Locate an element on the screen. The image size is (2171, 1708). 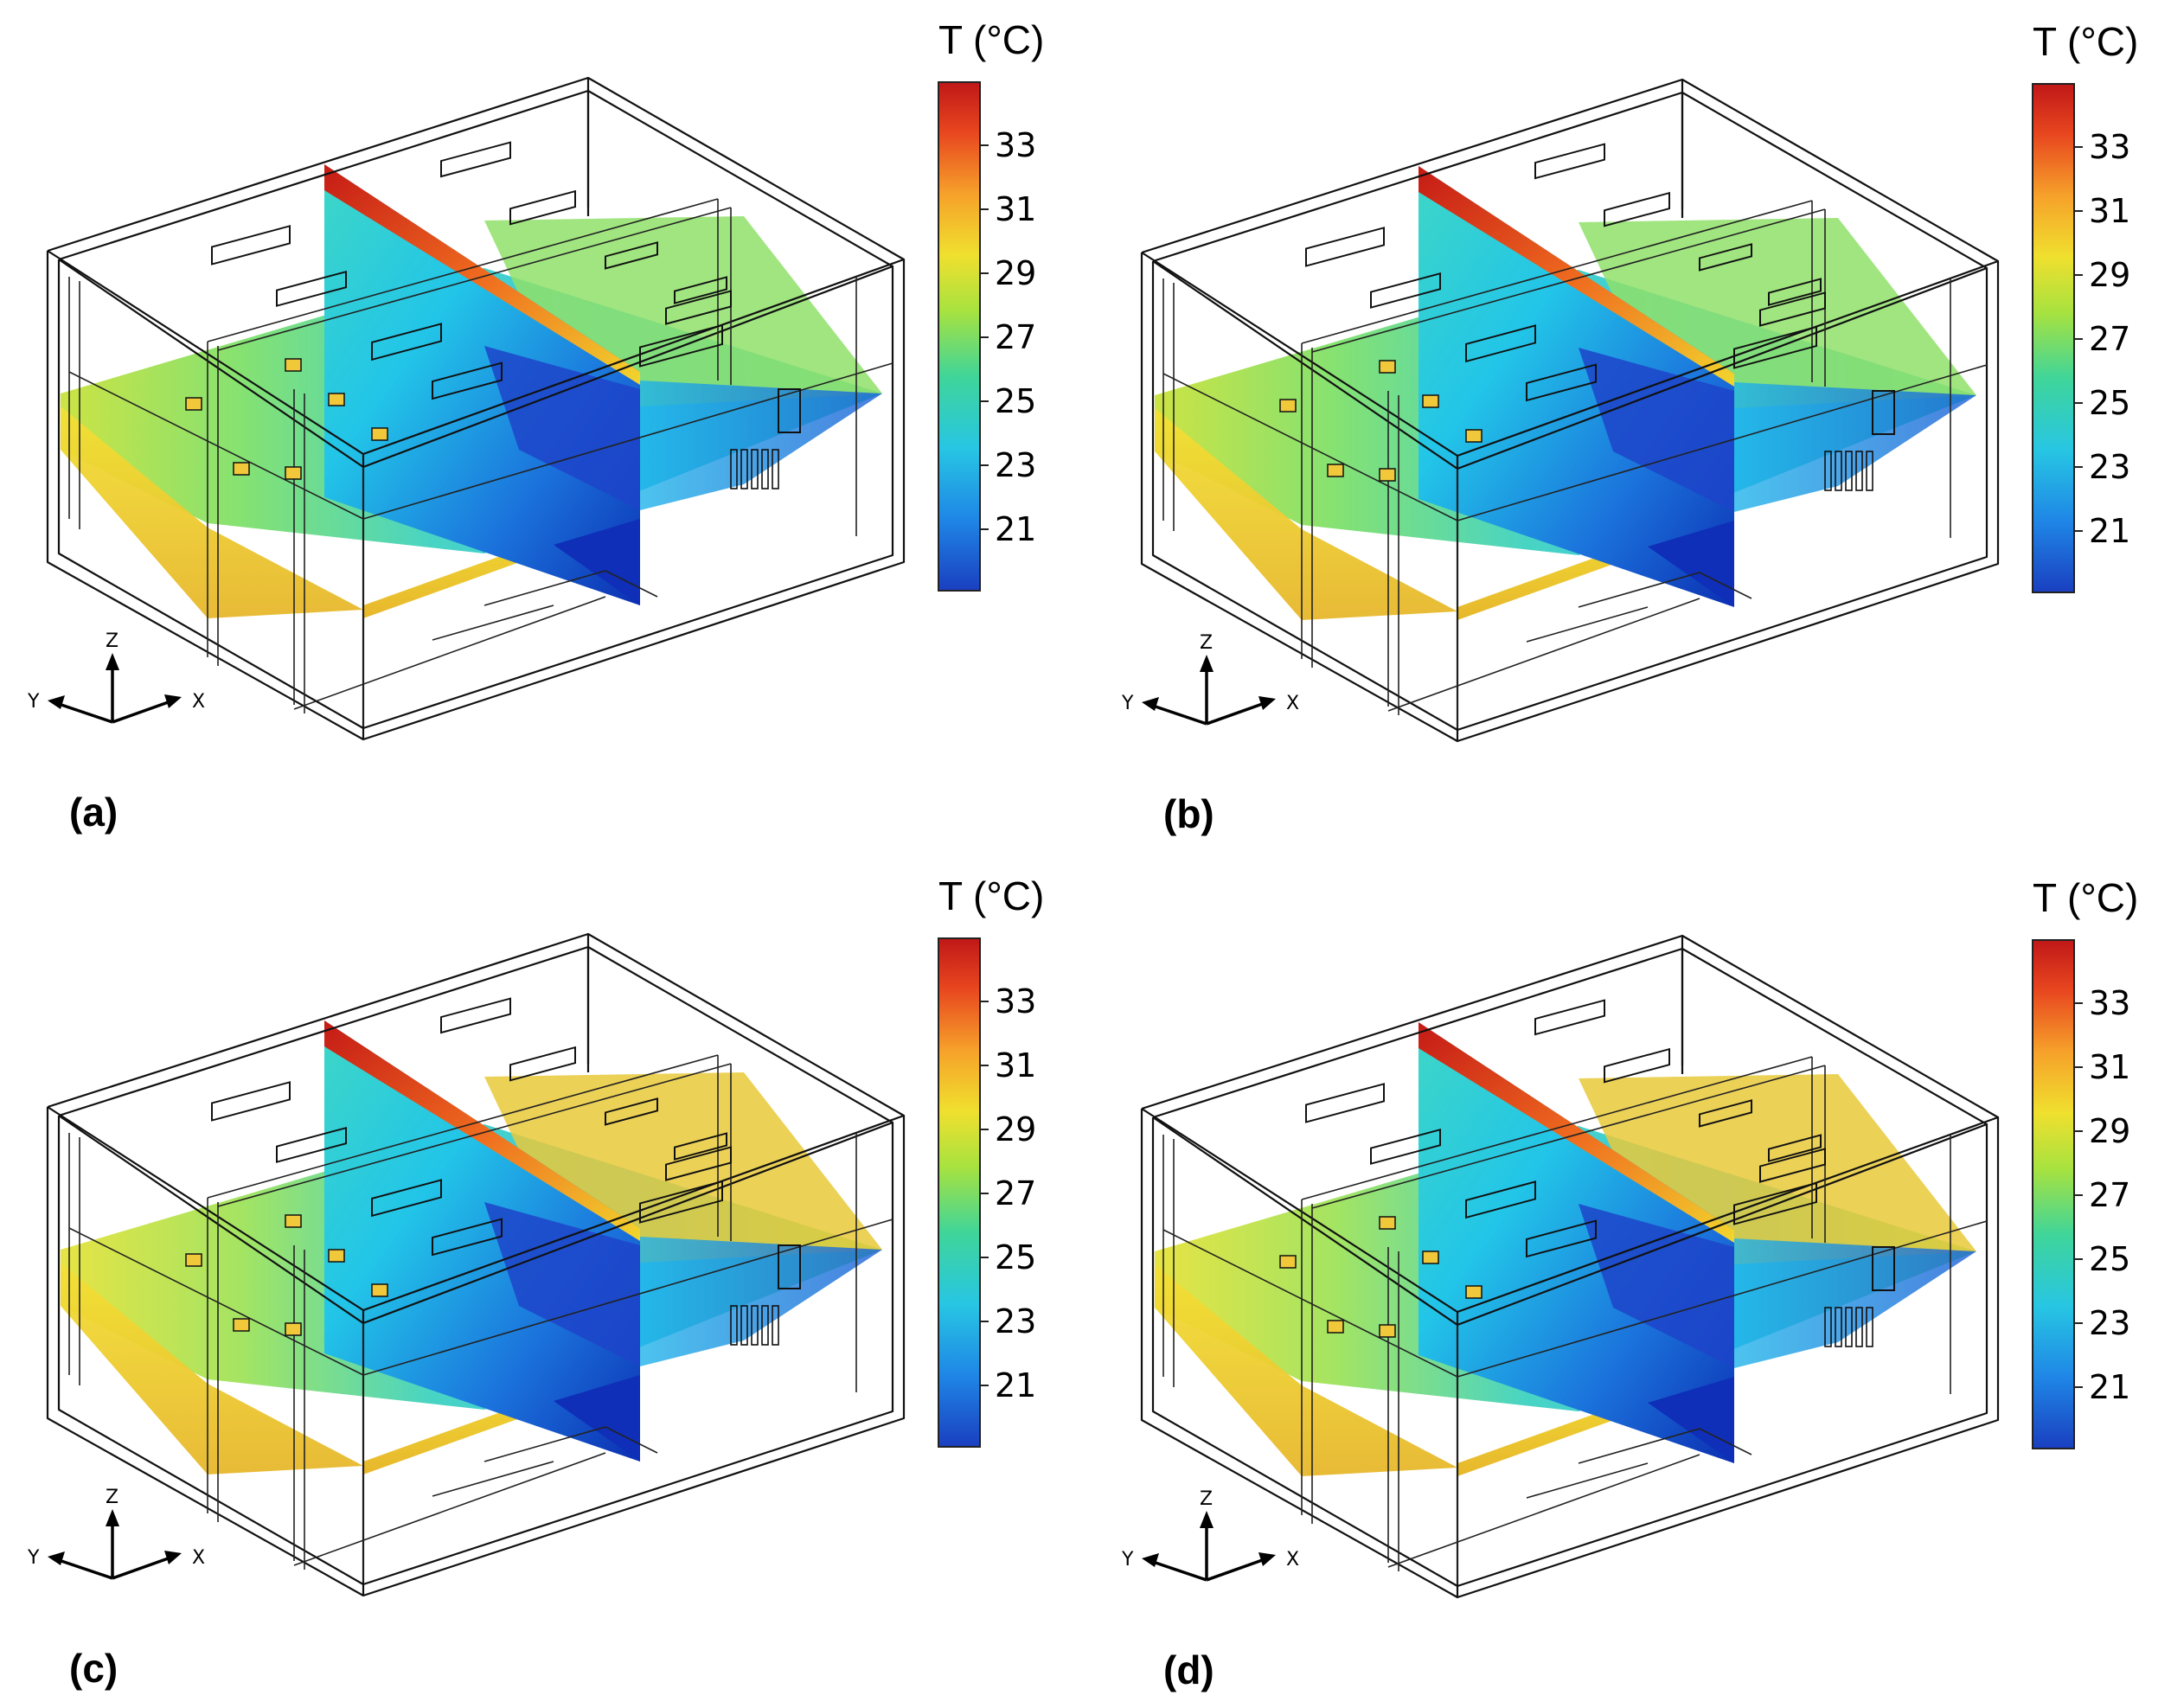
panel-label-a: (a) is located at coordinates (93, 812).